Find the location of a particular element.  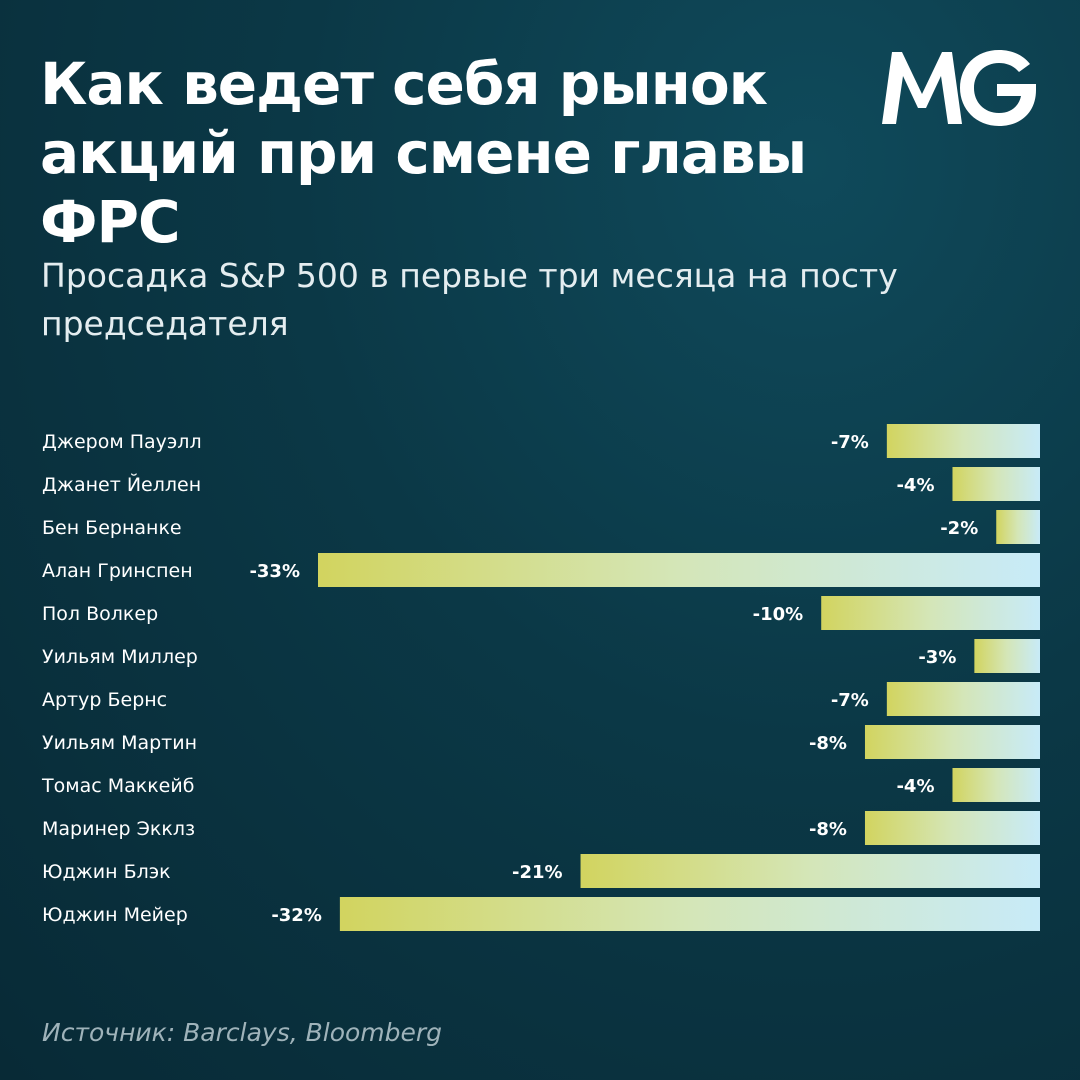

category-label: Джером Пауэлл is located at coordinates (122, 442).